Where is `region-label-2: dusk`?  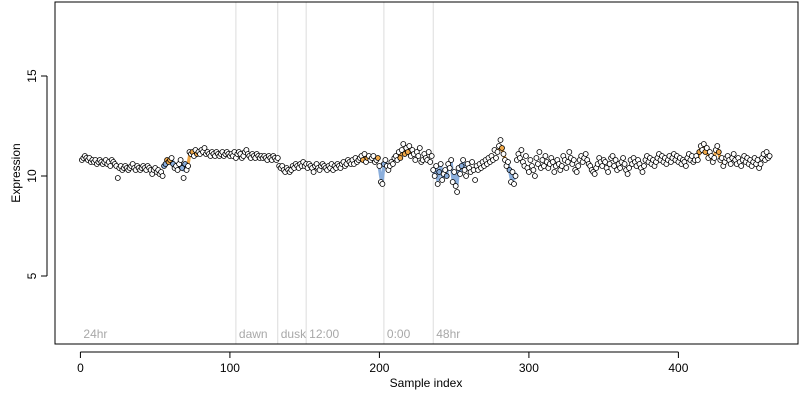 region-label-2: dusk is located at coordinates (294, 334).